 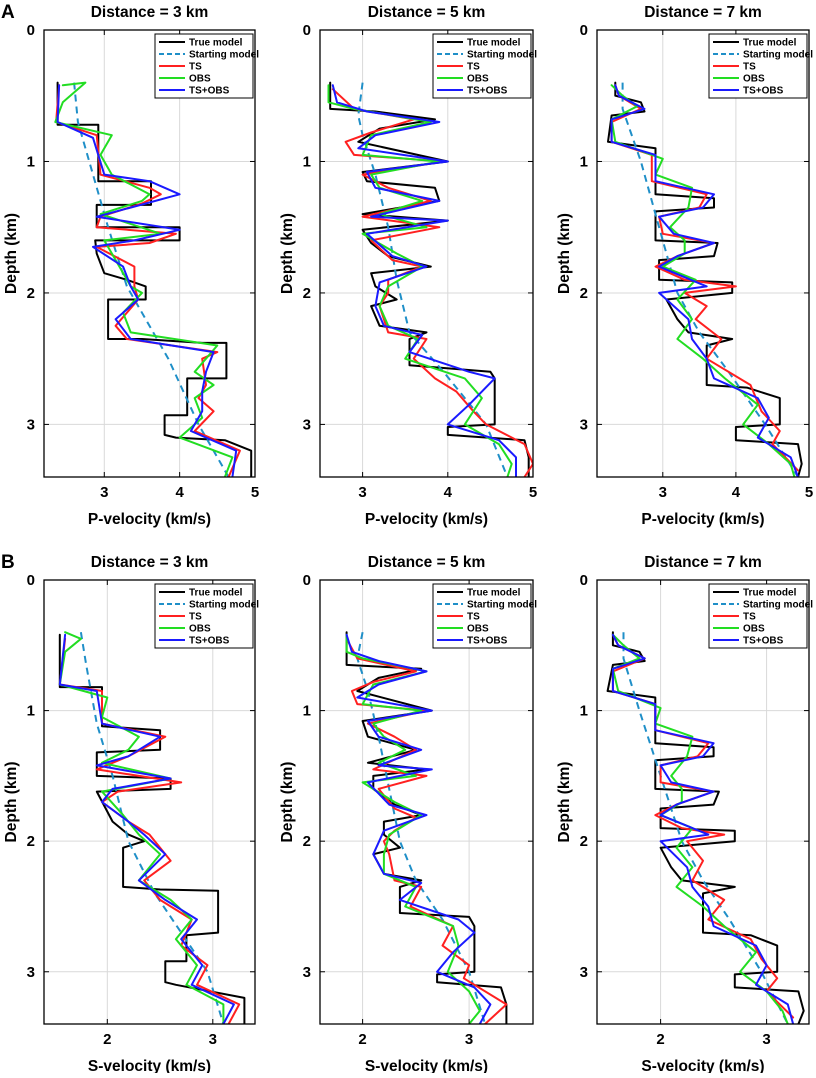 I want to click on x-axis-label: P-velocity (km/s), so click(x=426, y=519).